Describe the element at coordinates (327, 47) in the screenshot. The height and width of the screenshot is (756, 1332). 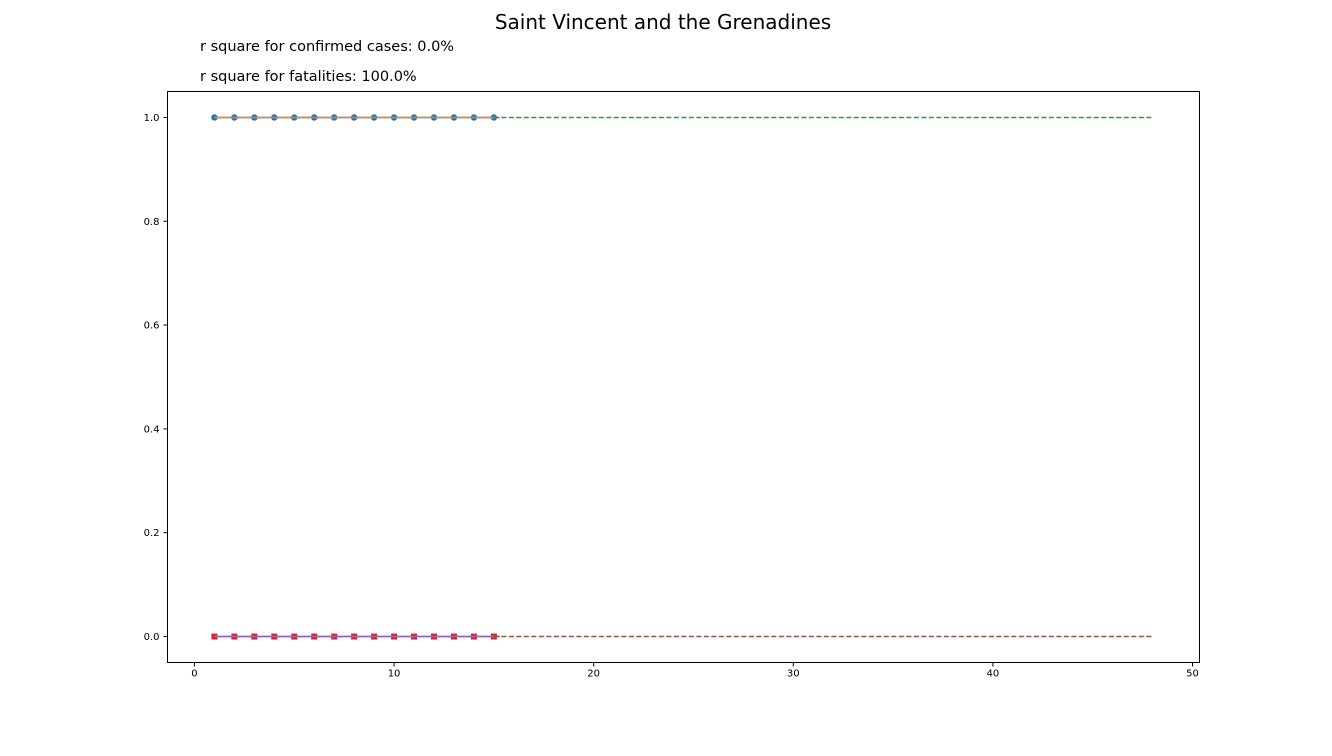
I see `r-square-confirmed-annotation: r square for confirmed cases: 0.0%` at that location.